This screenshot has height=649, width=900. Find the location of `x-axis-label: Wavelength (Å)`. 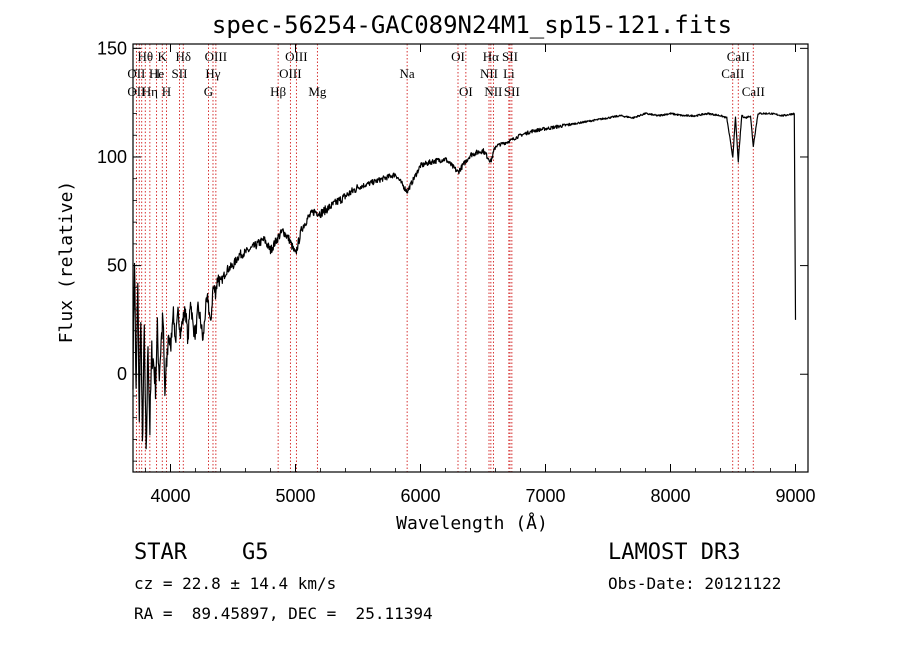

x-axis-label: Wavelength (Å) is located at coordinates (472, 523).